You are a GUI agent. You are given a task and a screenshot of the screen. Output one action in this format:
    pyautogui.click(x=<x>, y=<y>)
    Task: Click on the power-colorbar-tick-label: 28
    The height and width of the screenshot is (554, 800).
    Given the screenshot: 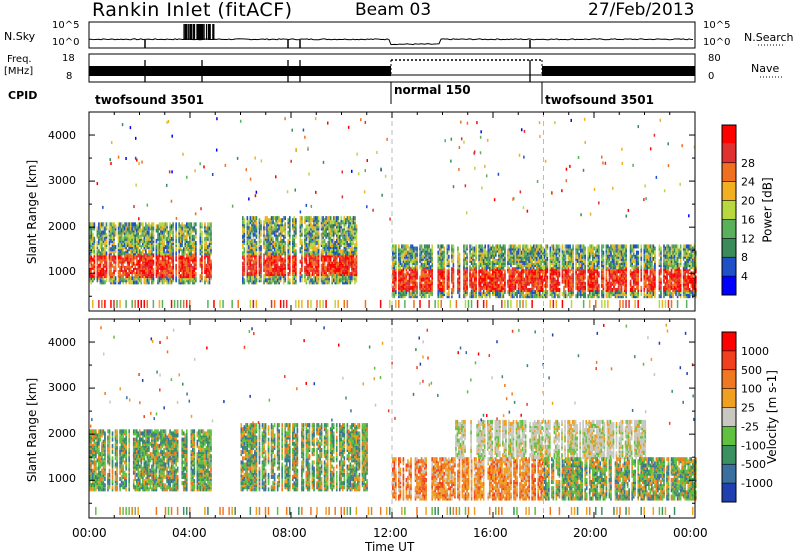 What is the action you would take?
    pyautogui.click(x=748, y=163)
    